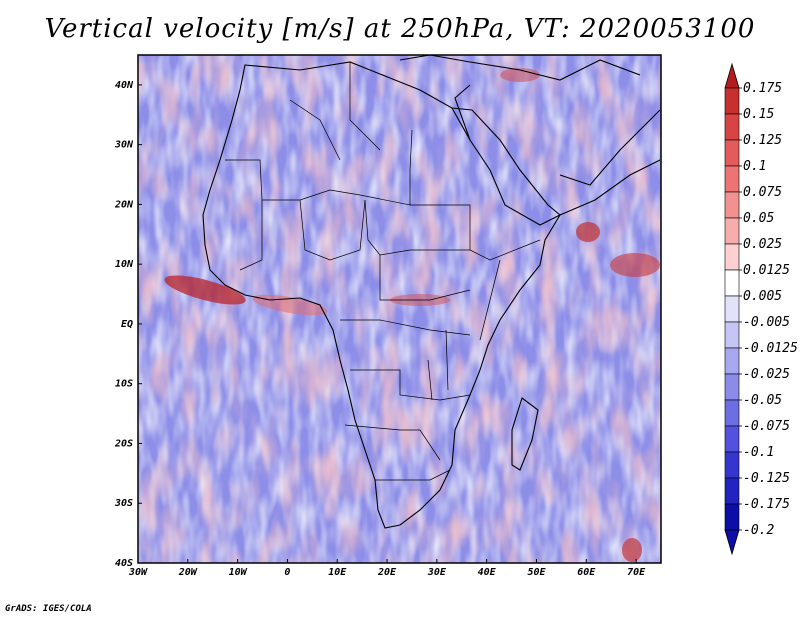  Describe the element at coordinates (636, 572) in the screenshot. I see `x-tick-label: 70E` at that location.